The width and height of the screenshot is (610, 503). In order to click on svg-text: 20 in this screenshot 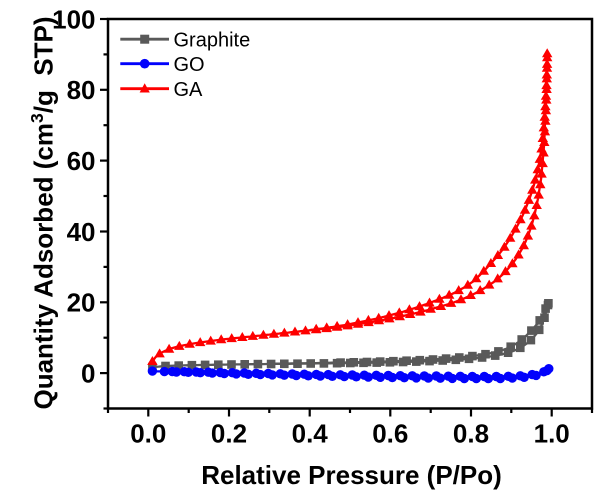, I will do `click(81, 303)`.